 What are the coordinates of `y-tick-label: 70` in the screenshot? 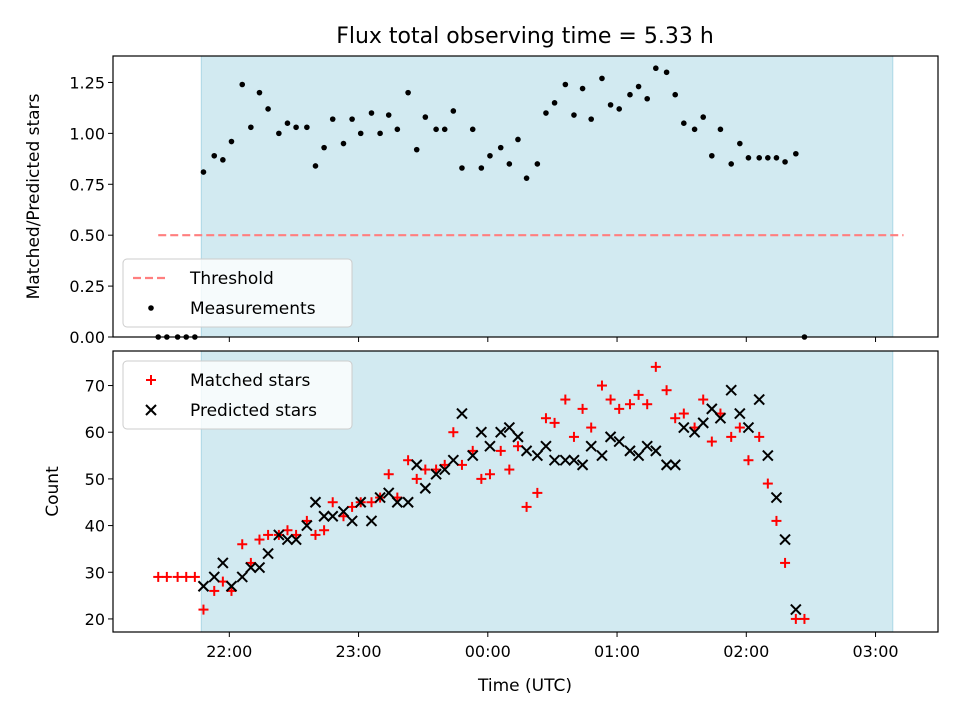 It's located at (95, 386).